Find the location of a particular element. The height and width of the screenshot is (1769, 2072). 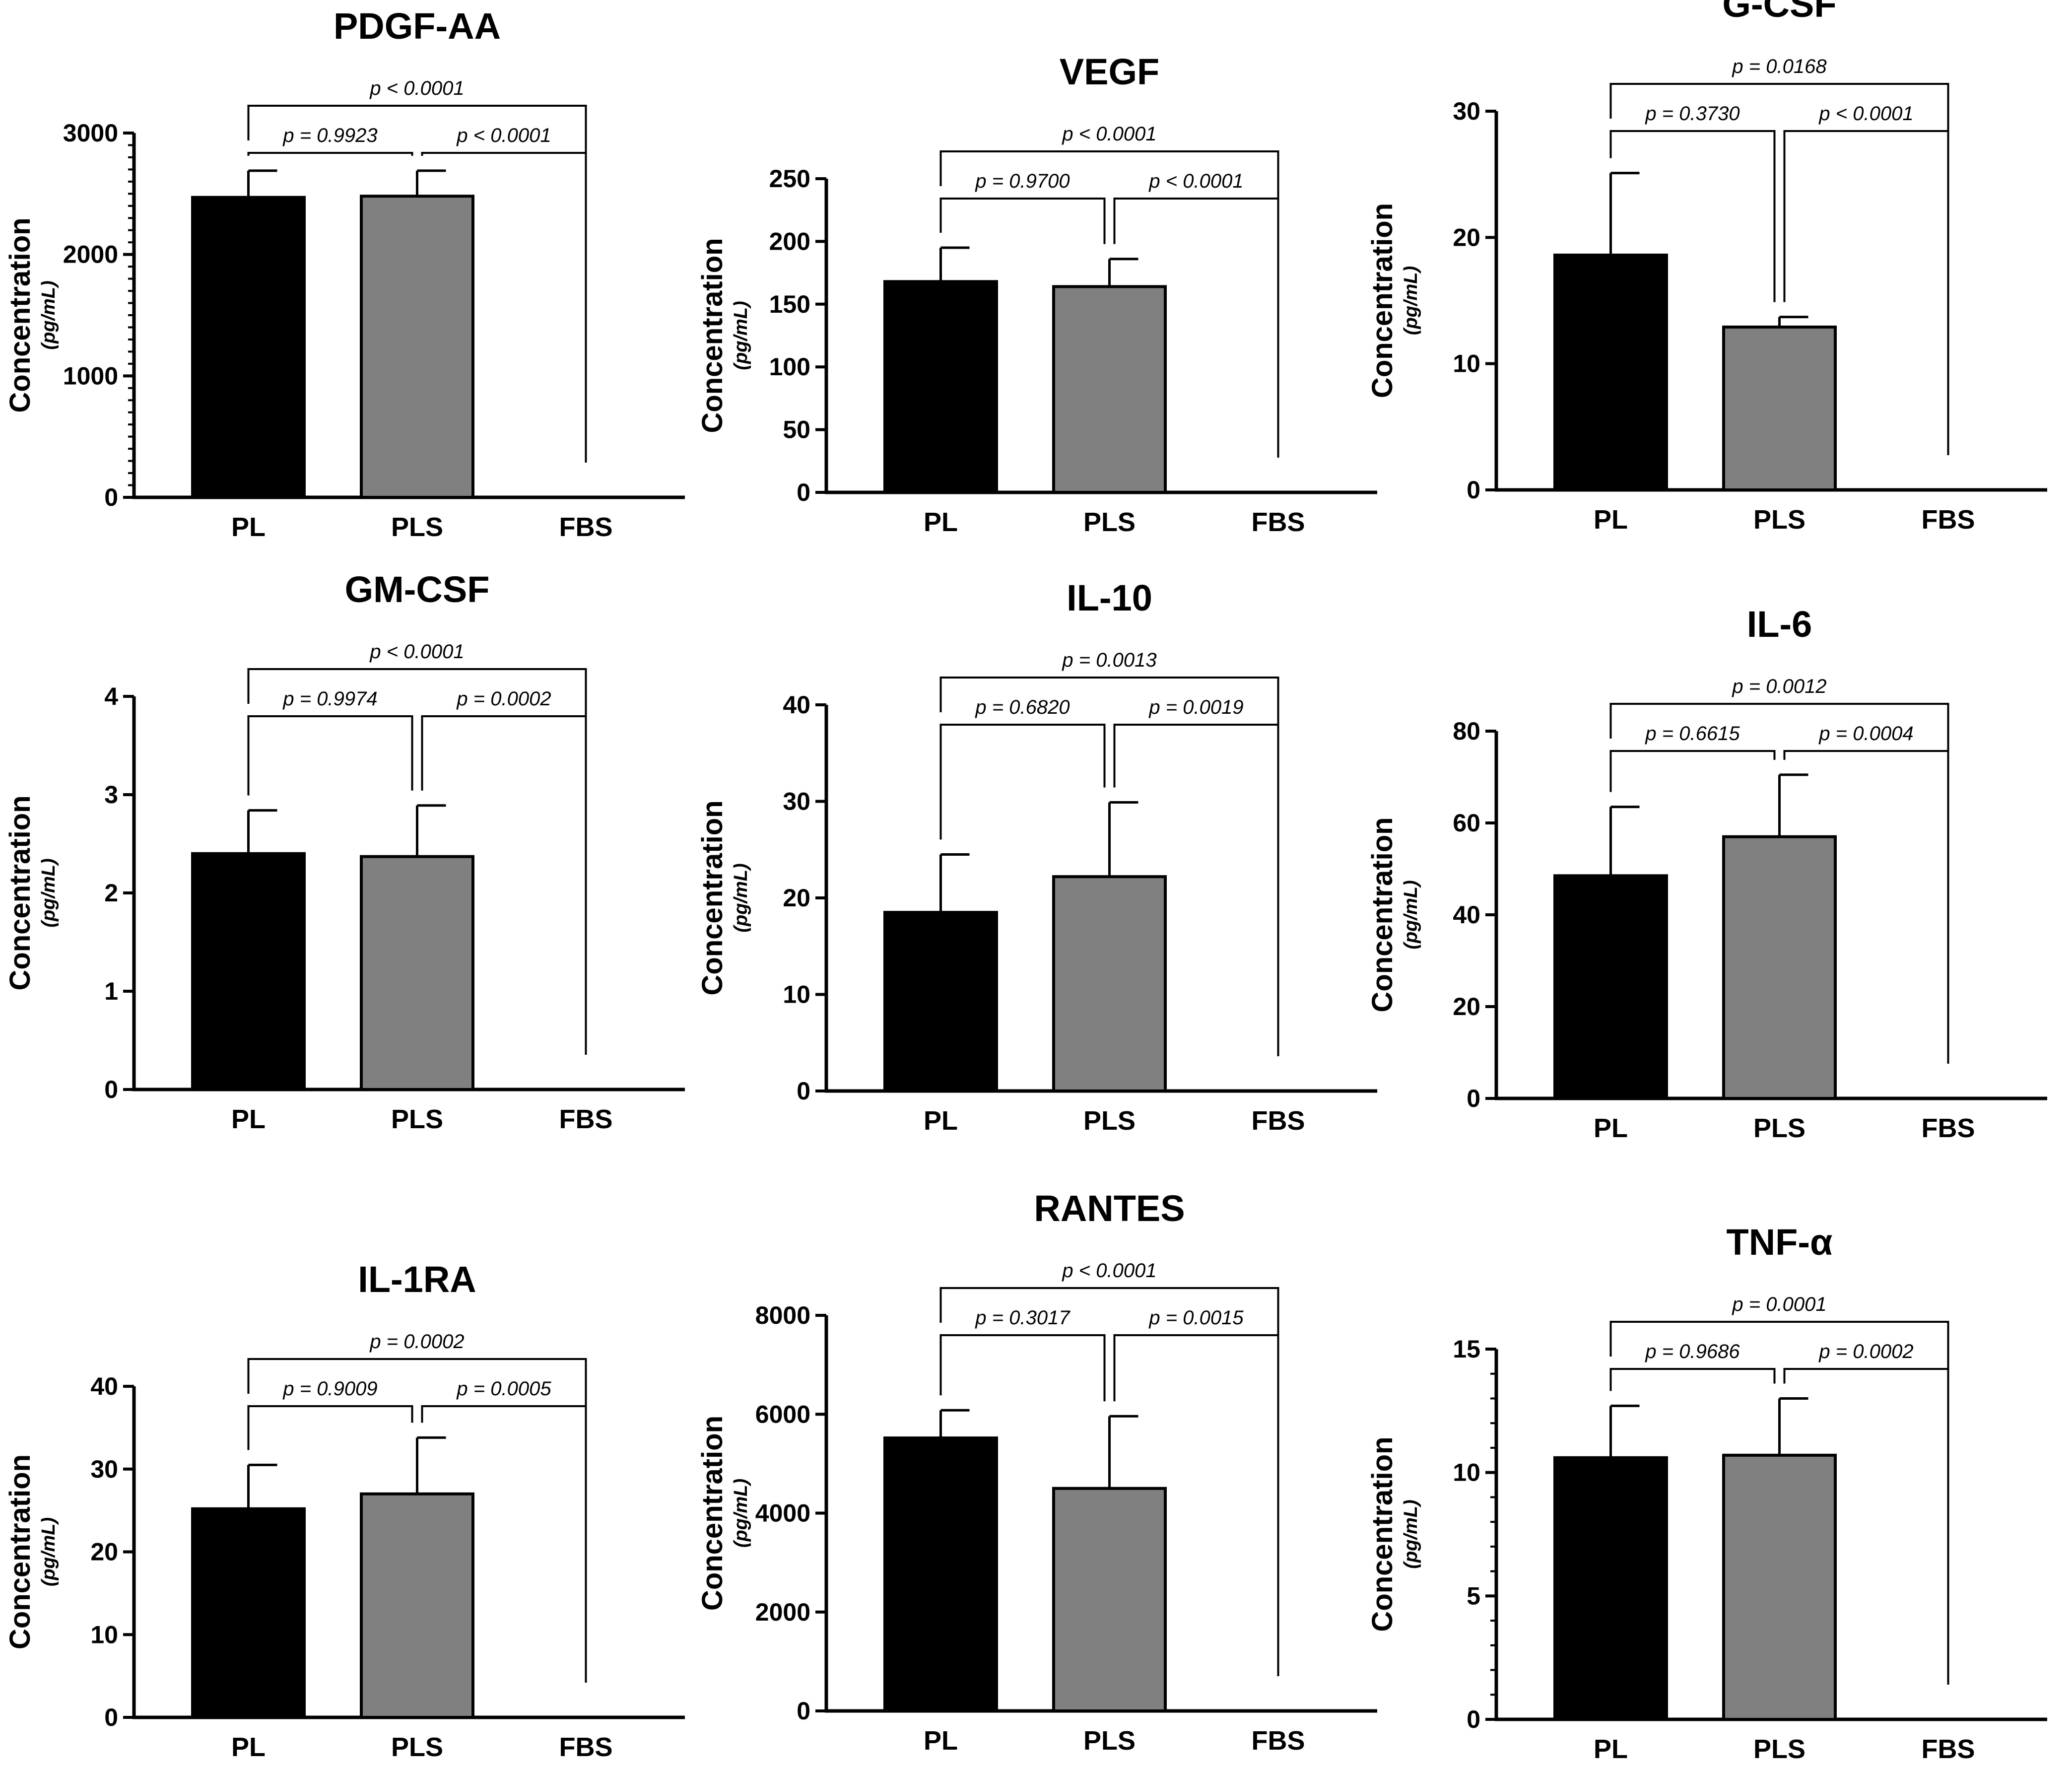

p-value-label: p = 0.3017 is located at coordinates (1022, 1318).